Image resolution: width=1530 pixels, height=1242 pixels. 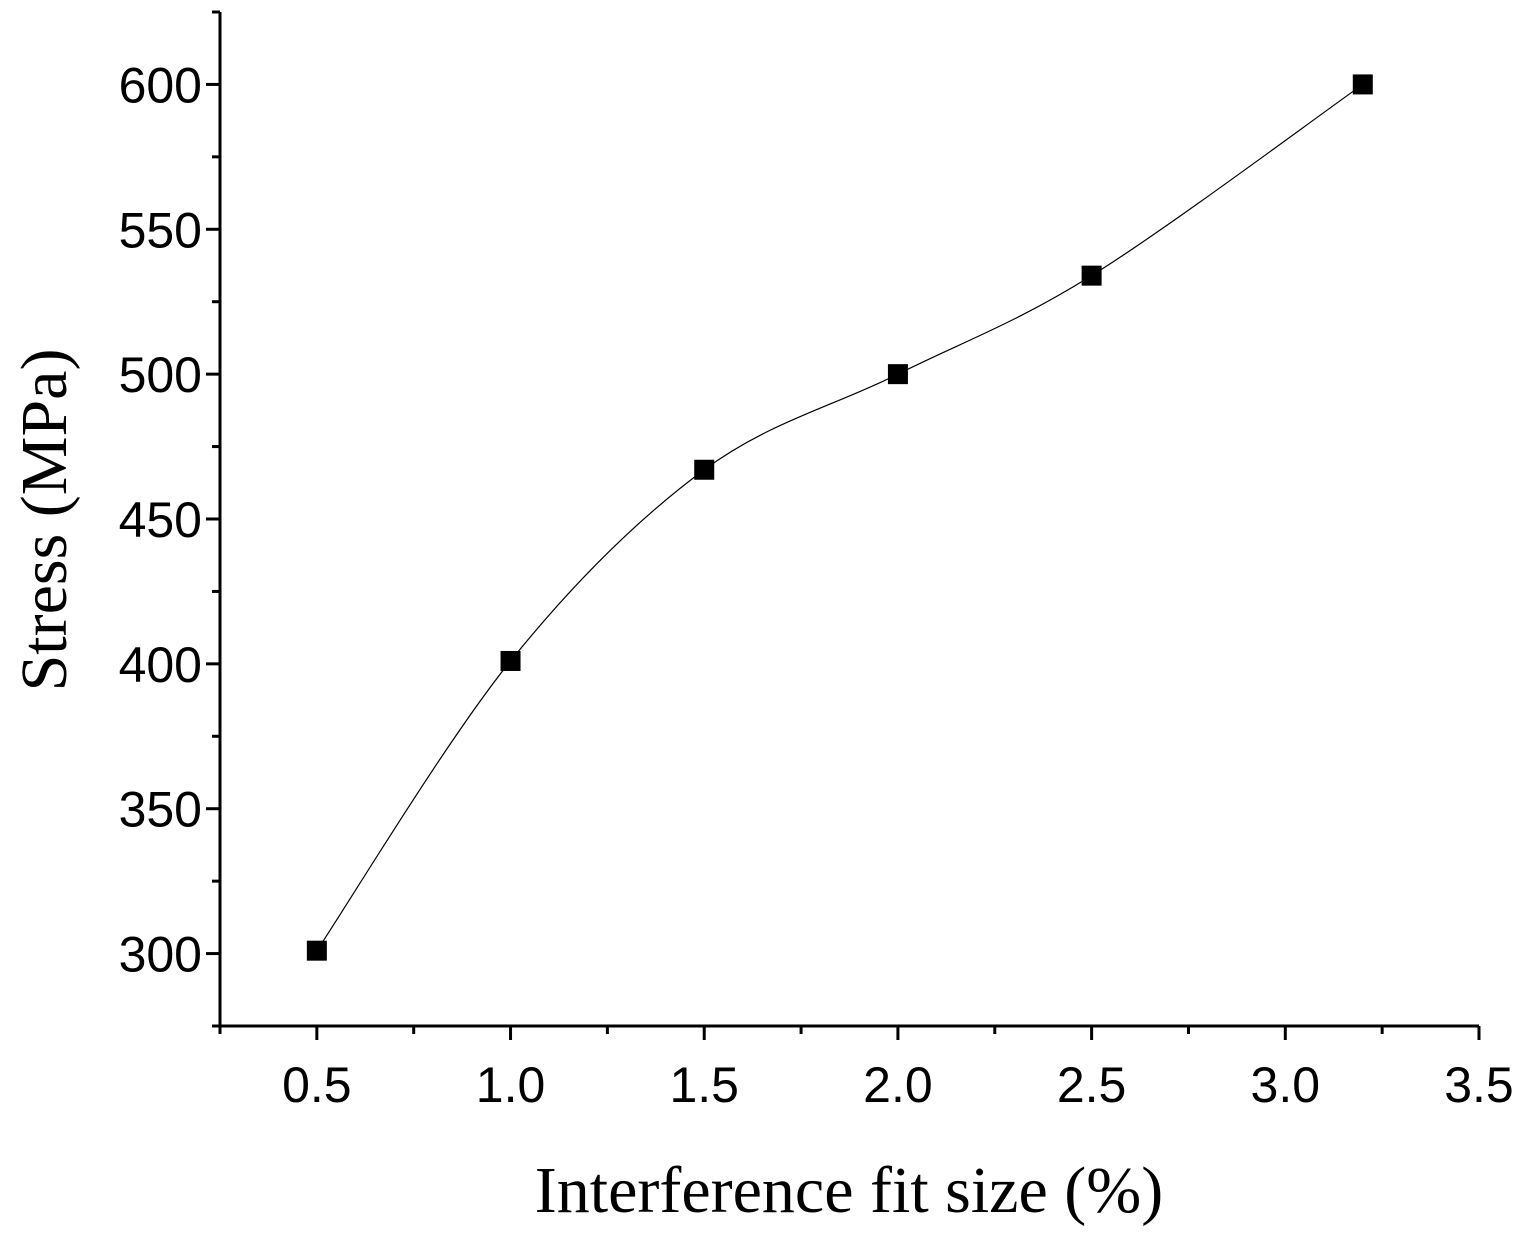 I want to click on x-tick-label: 1.5, so click(x=704, y=1085).